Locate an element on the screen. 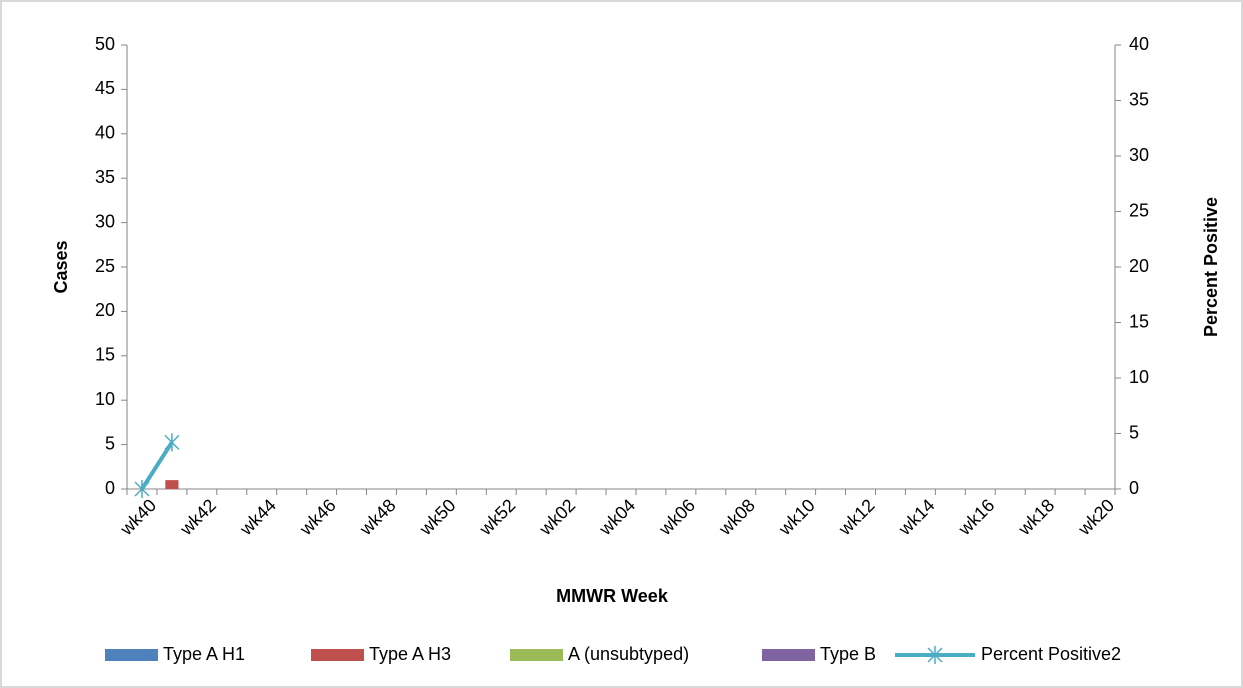 This screenshot has width=1243, height=688. y-tick-label: 35 is located at coordinates (105, 177).